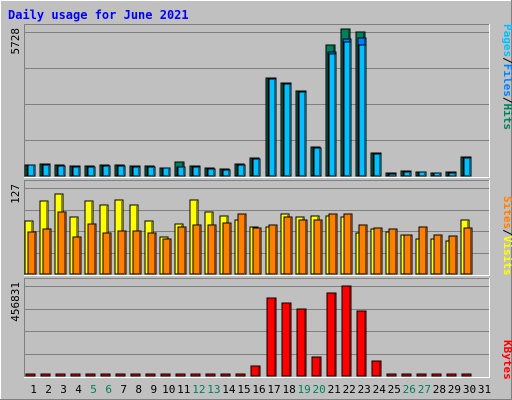 Image resolution: width=512 pixels, height=400 pixels. What do you see at coordinates (168, 389) in the screenshot?
I see `day-label: 10` at bounding box center [168, 389].